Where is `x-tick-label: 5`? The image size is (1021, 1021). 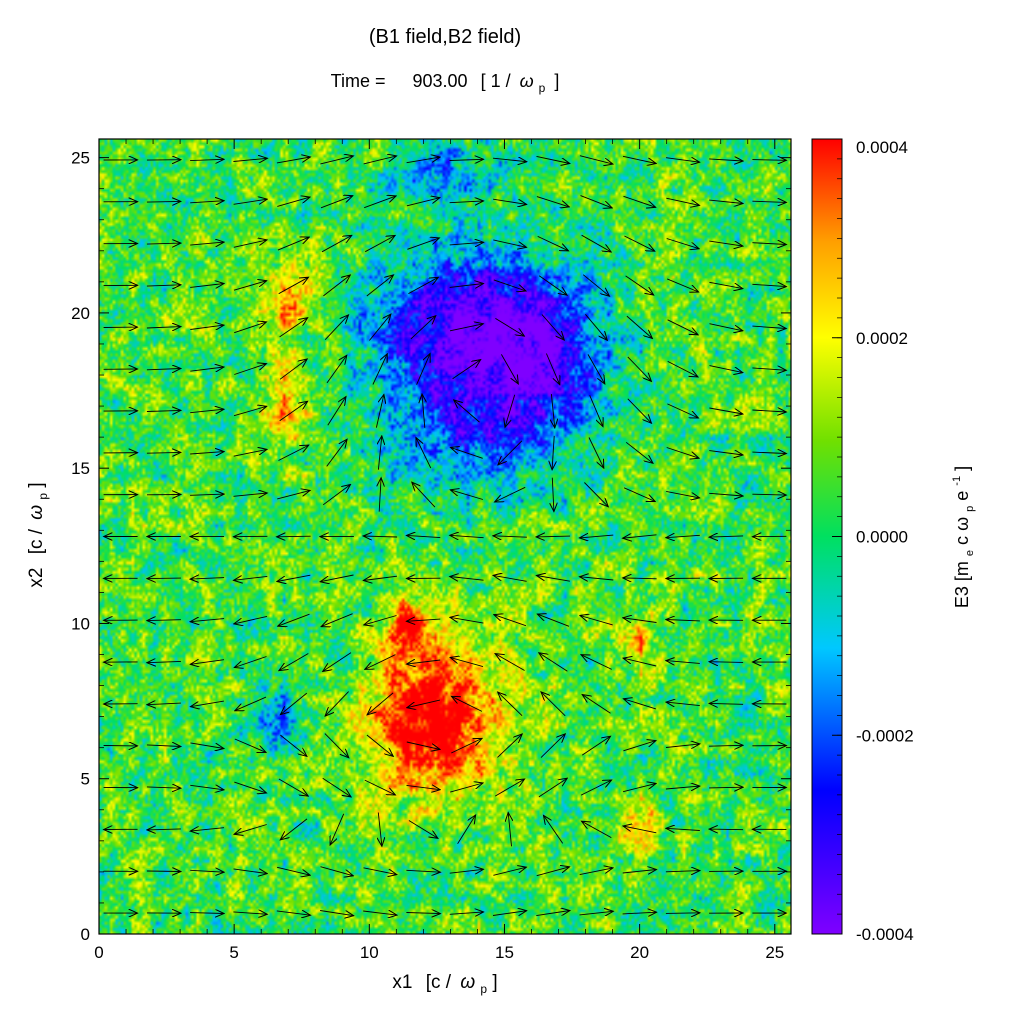 x-tick-label: 5 is located at coordinates (233, 952).